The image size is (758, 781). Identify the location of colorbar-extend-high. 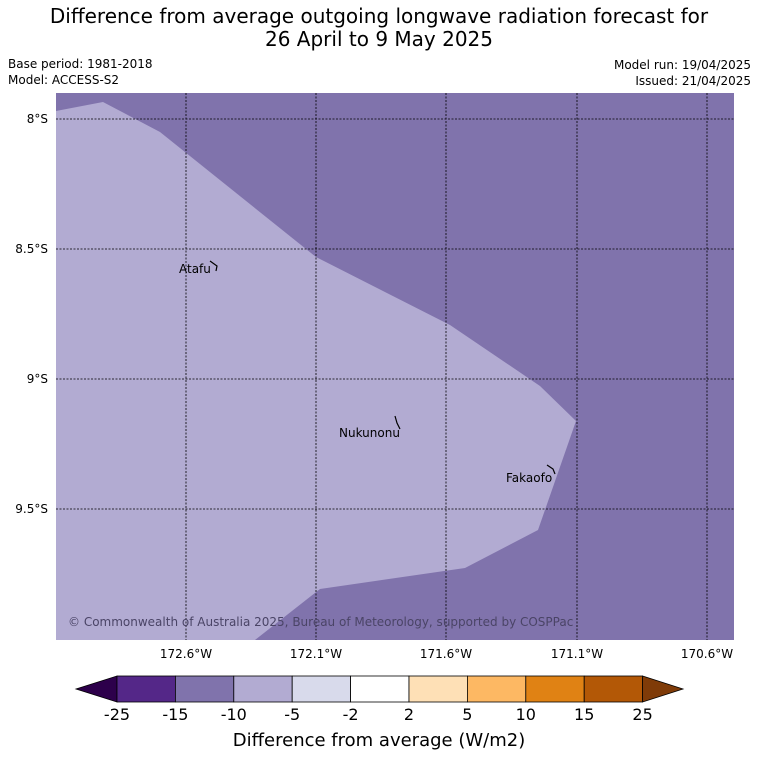
(663, 689).